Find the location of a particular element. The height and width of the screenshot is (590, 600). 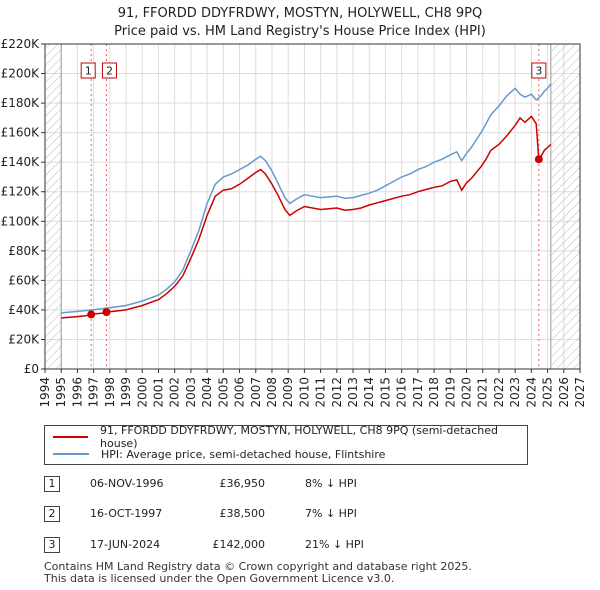

x-tick-label: 2008 is located at coordinates (272, 392).